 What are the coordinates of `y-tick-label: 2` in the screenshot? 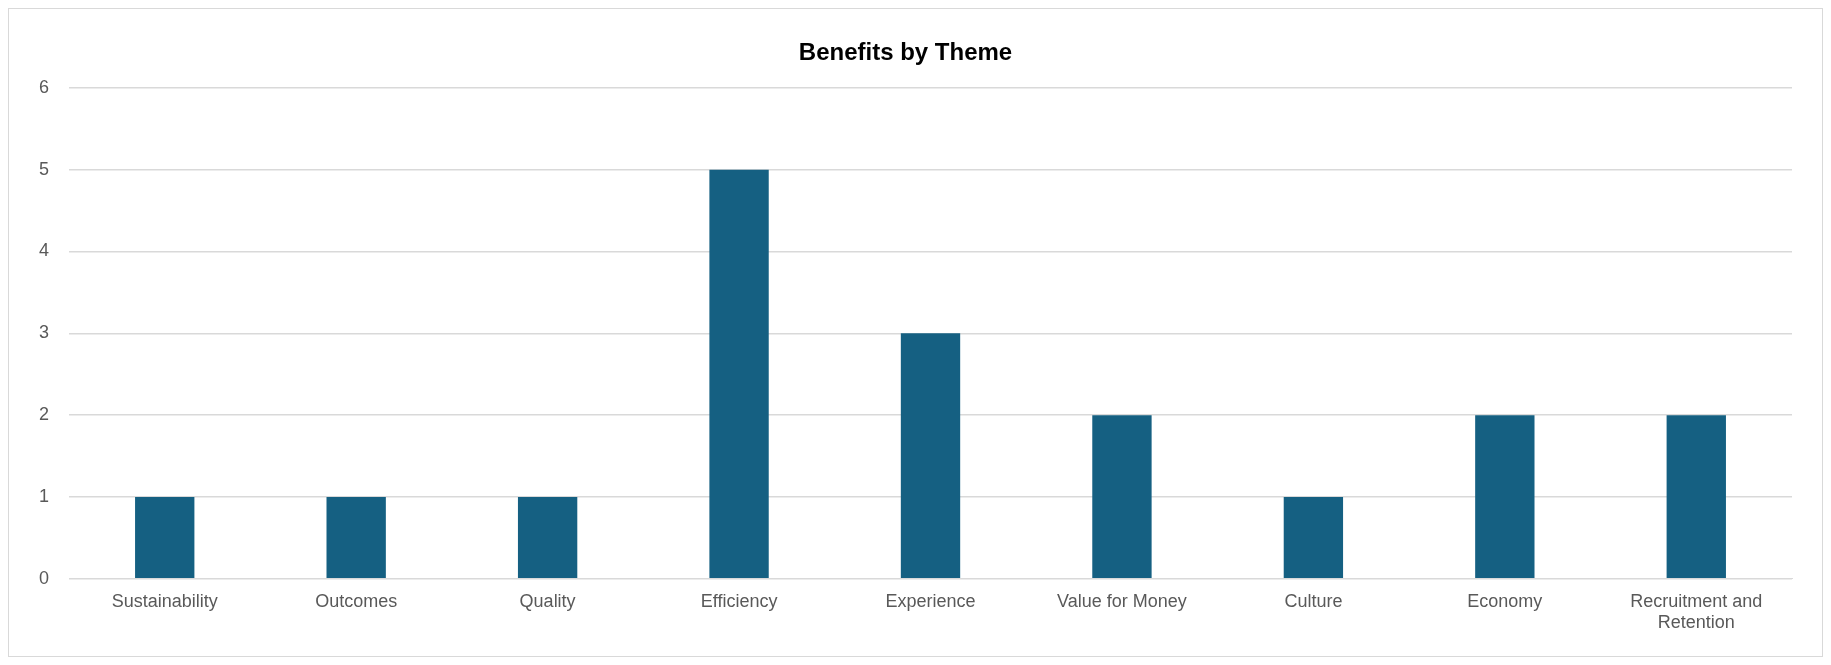 It's located at (44, 414).